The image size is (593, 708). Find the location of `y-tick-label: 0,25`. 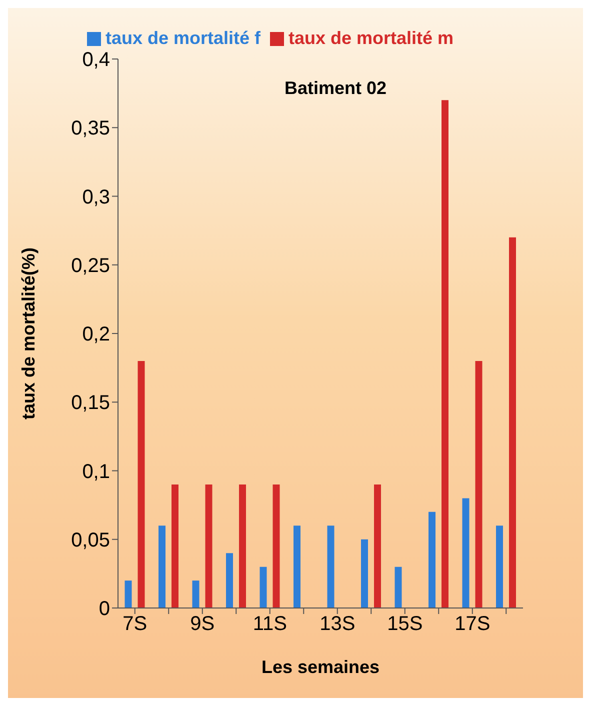

y-tick-label: 0,25 is located at coordinates (90, 265).